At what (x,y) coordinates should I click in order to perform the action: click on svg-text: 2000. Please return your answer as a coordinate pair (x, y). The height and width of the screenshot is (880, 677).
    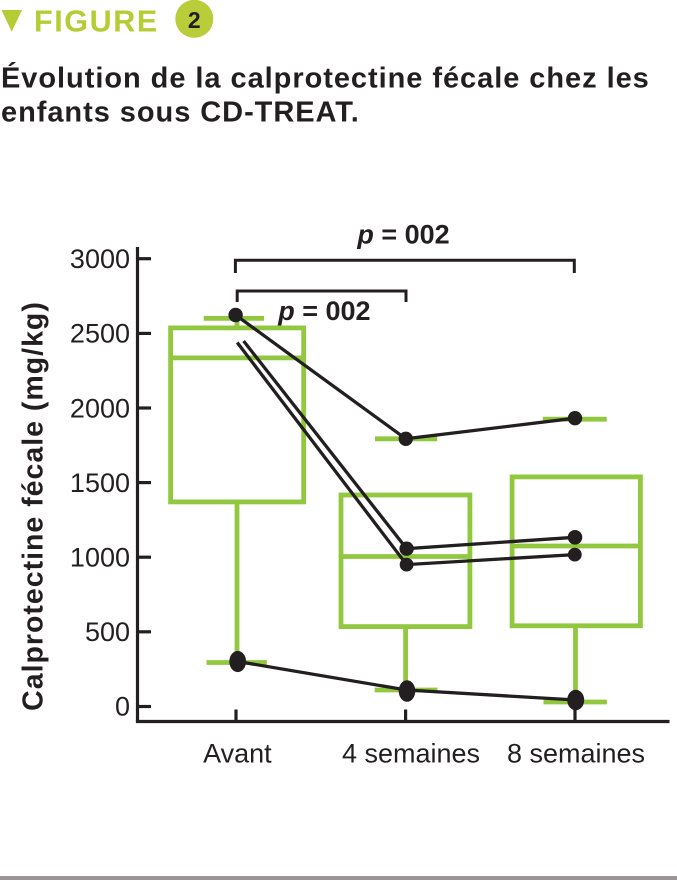
    Looking at the image, I should click on (100, 408).